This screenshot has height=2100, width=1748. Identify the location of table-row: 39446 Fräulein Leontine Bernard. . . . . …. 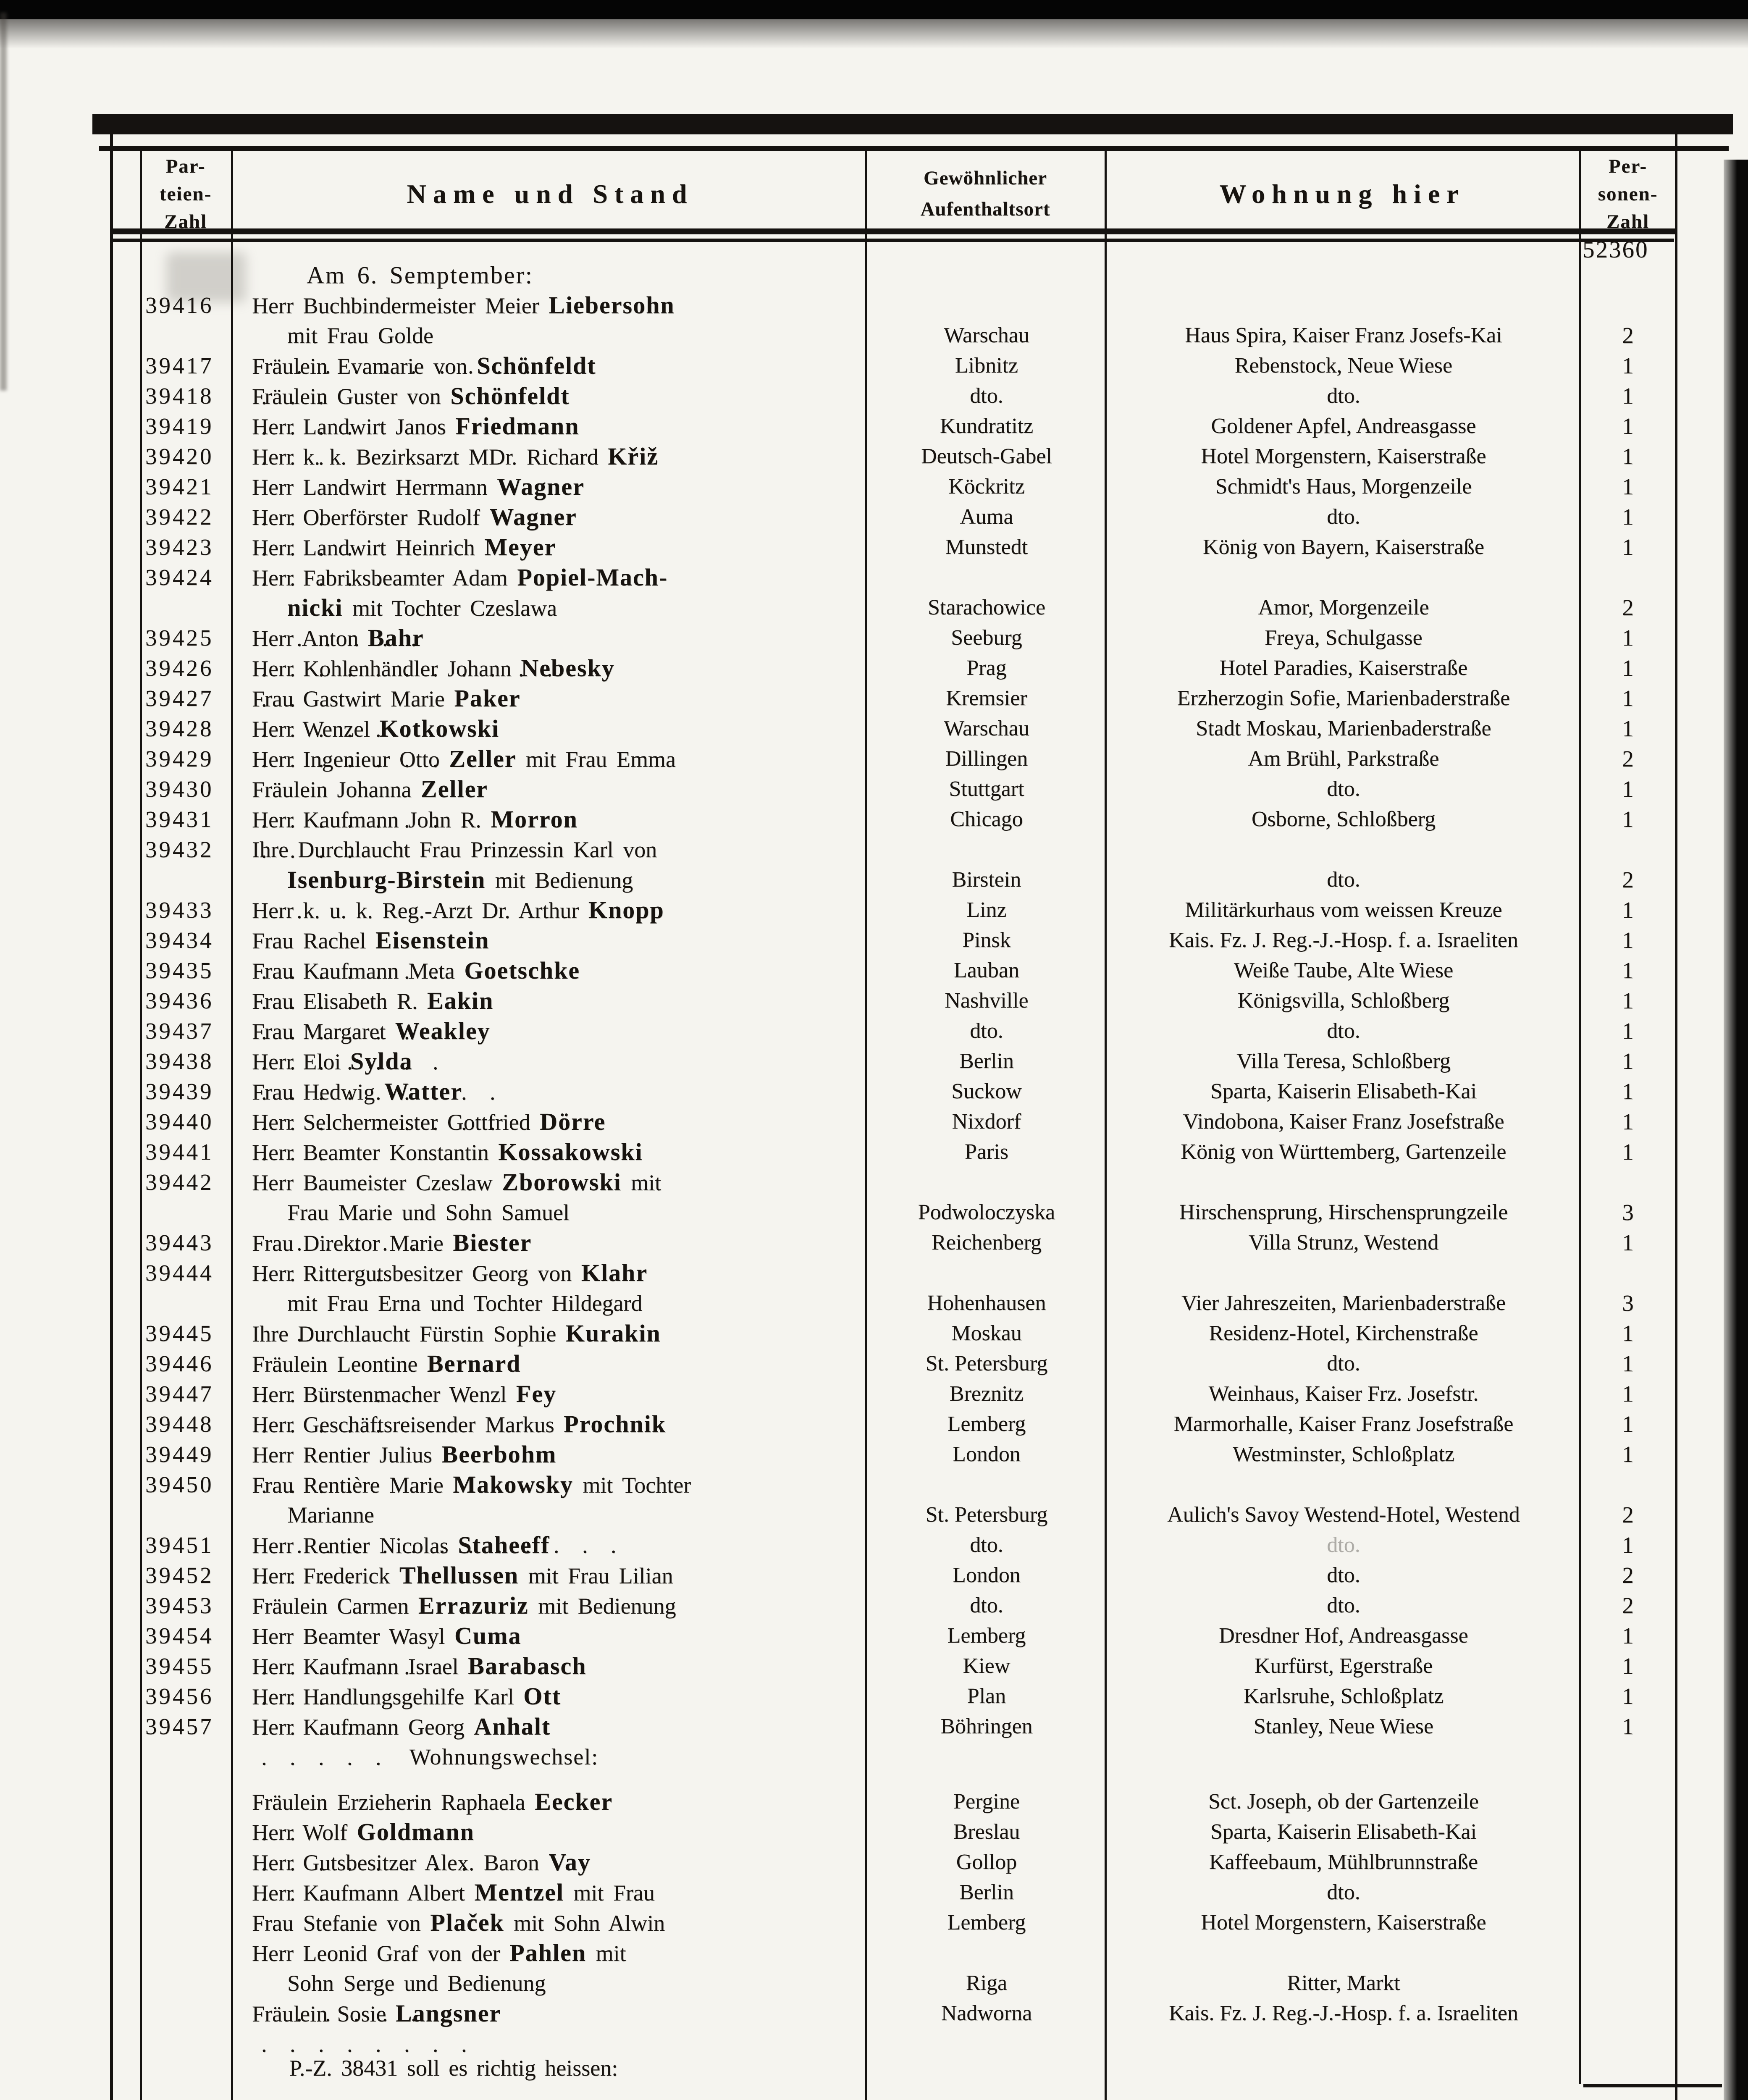
(874, 1378).